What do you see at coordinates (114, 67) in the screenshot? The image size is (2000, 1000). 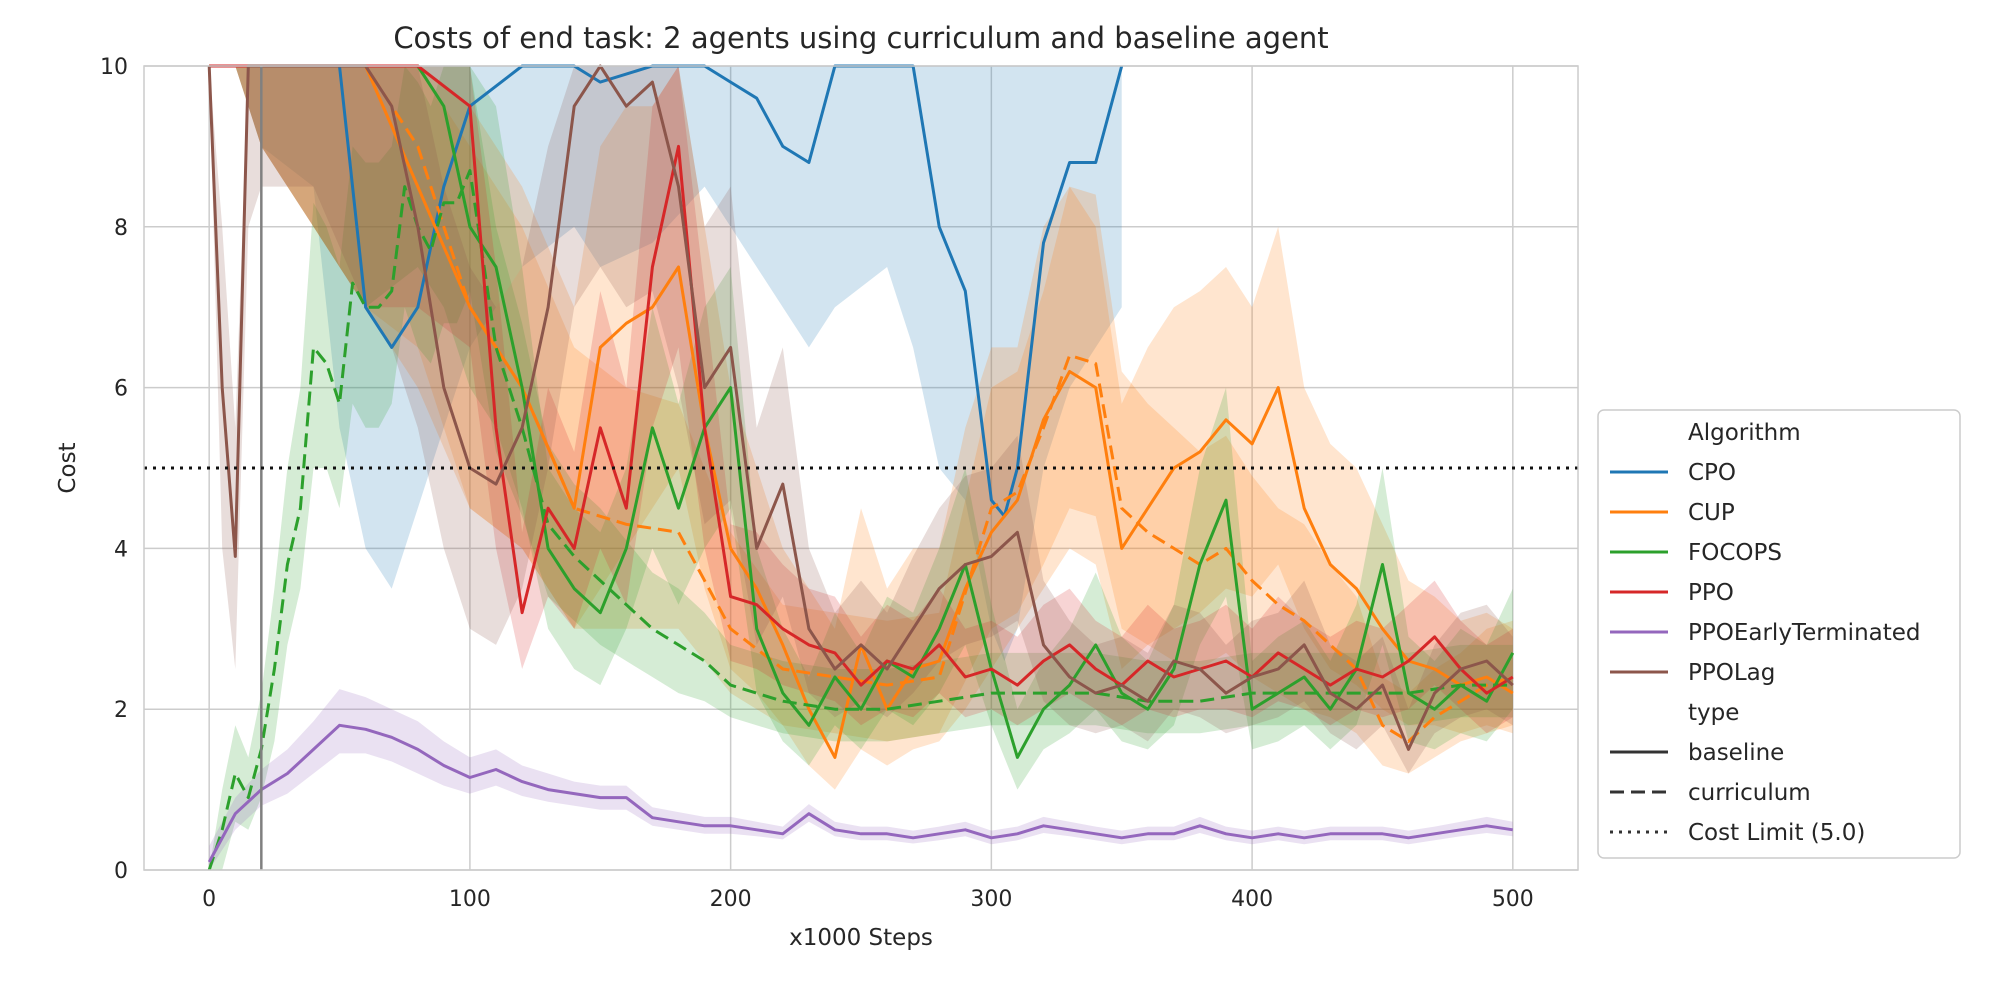 I see `y-tick-label-5: 10` at bounding box center [114, 67].